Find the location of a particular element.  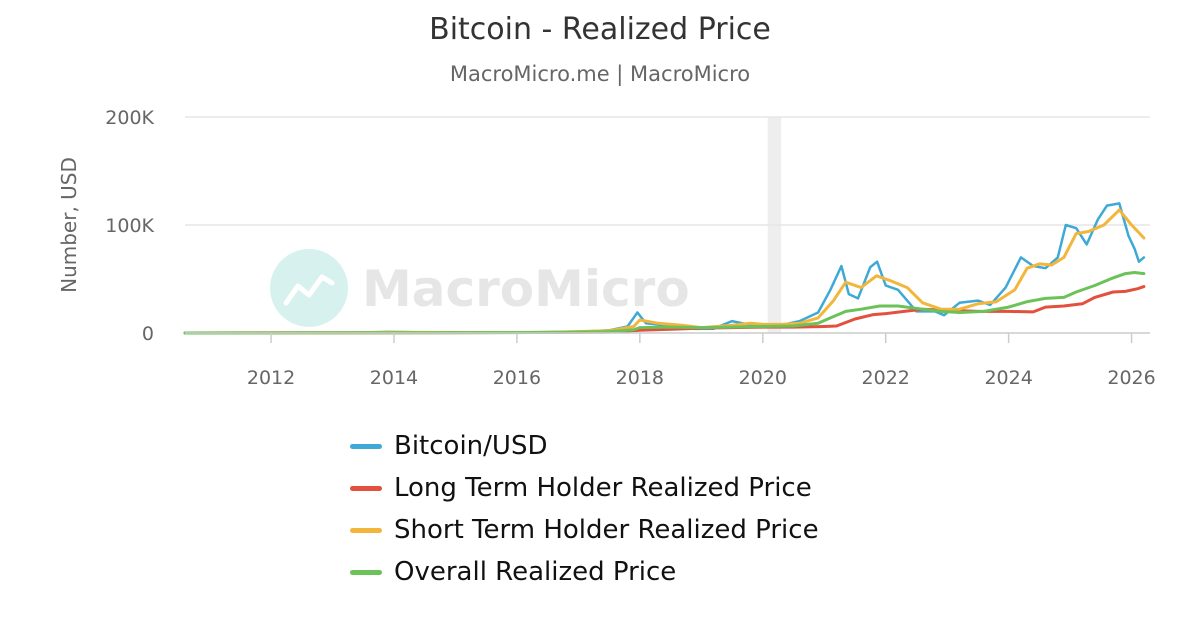

x-tick-label: 2026 is located at coordinates (1131, 378).